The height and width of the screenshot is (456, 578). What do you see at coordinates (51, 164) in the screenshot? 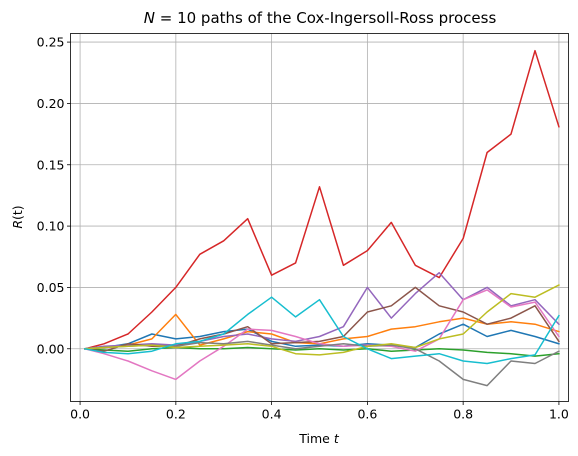
I see `y-tick-label: 0.15` at bounding box center [51, 164].